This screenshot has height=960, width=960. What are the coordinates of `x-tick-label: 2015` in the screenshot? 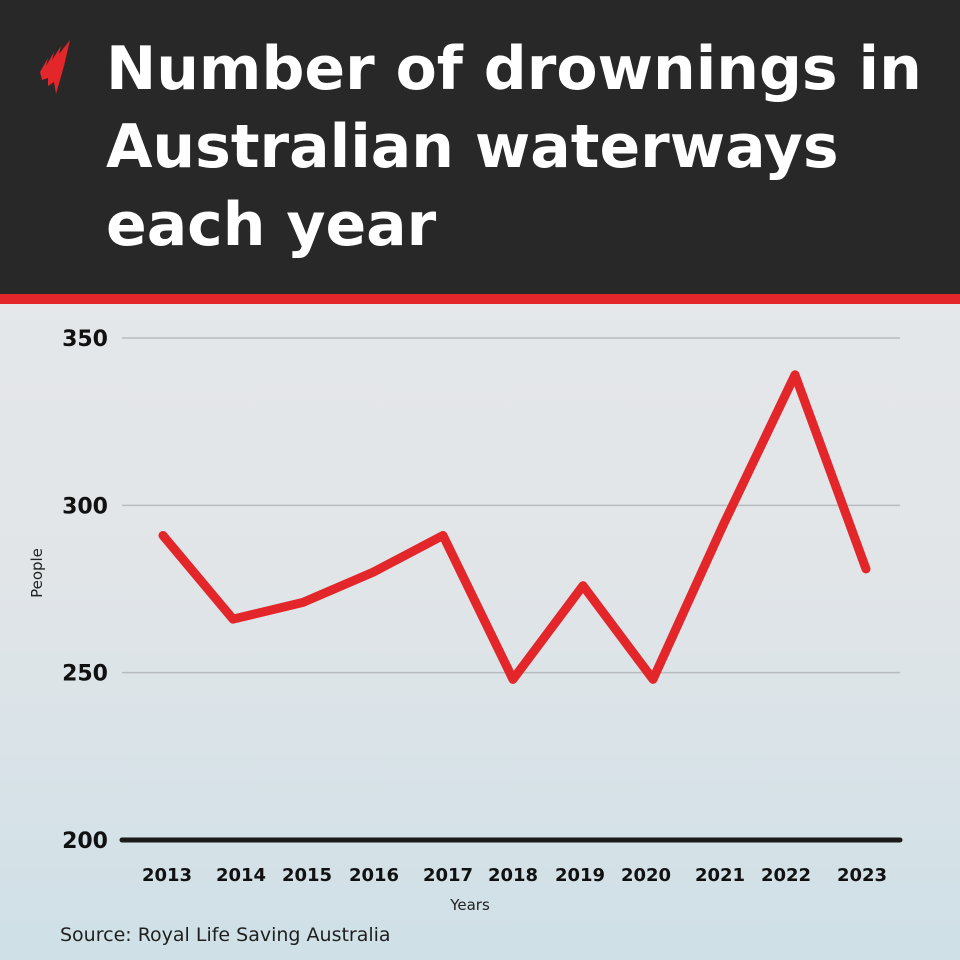 It's located at (307, 875).